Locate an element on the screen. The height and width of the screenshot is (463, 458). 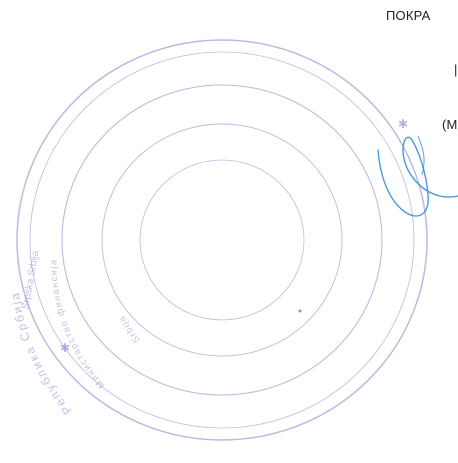
svg-text: Srbija is located at coordinates (128, 329).